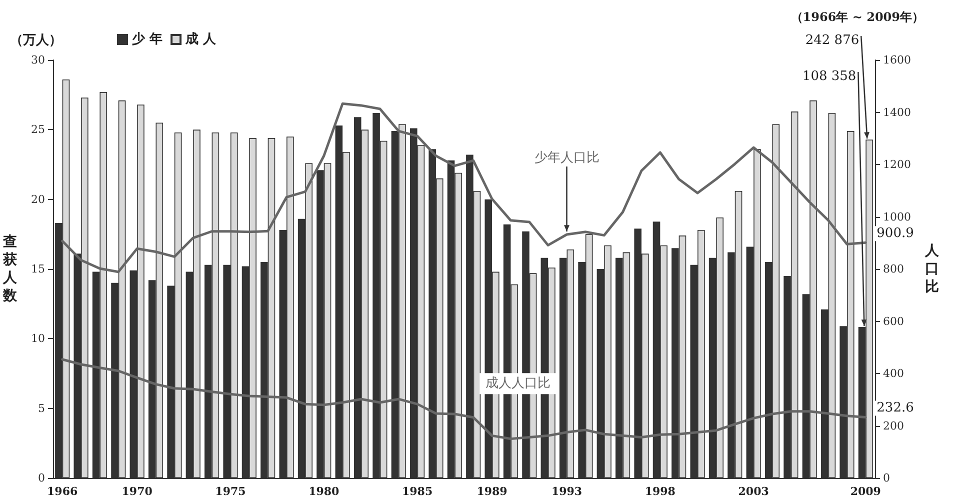 The image size is (957, 504). Describe the element at coordinates (897, 60) in the screenshot. I see `y2-tick-label: 1600` at that location.